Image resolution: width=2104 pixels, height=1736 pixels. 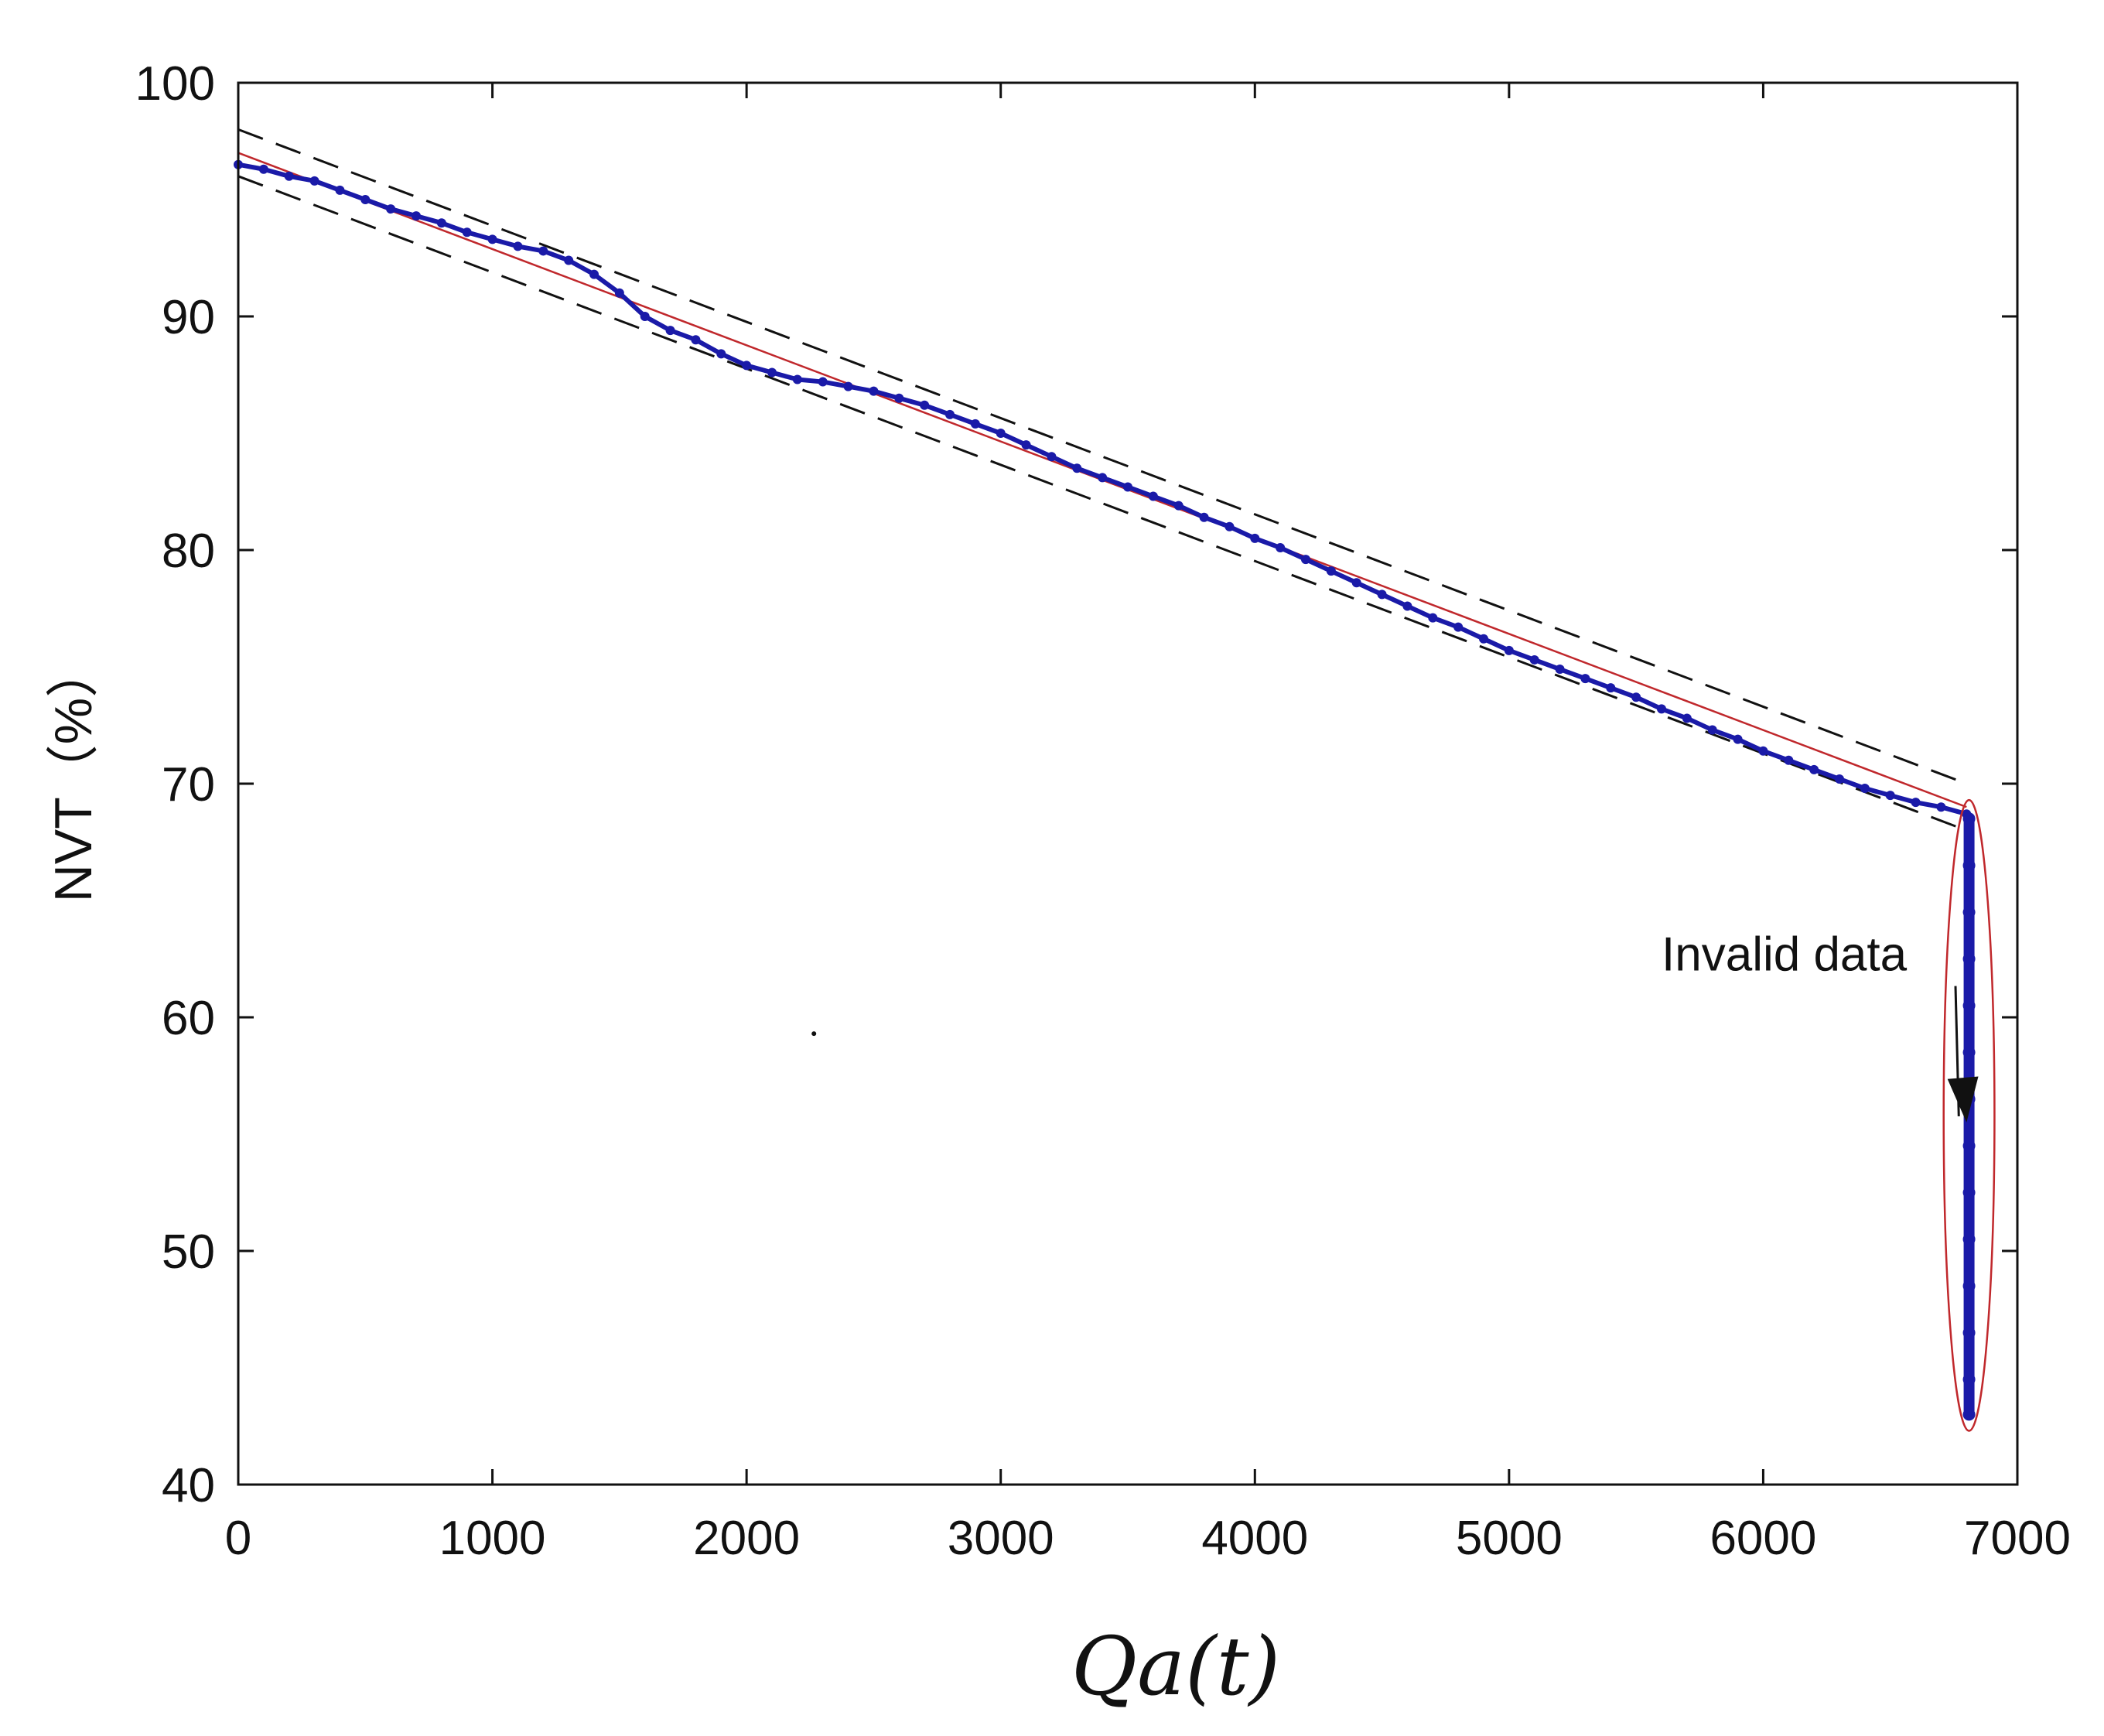 I want to click on y-tick-label: 90, so click(x=188, y=317).